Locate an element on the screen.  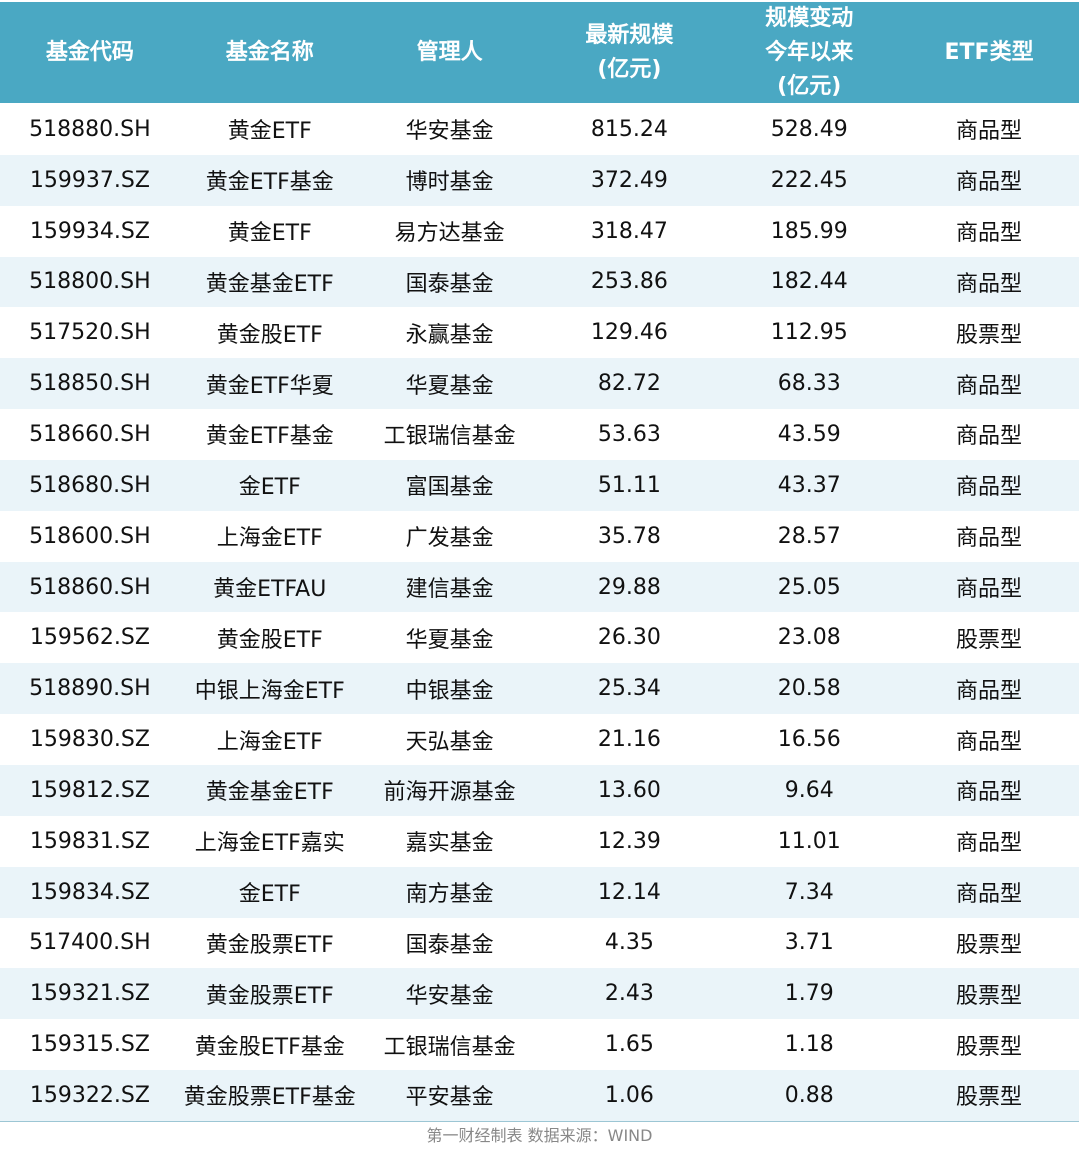
cell-code: 159831.SZ is located at coordinates (89, 841).